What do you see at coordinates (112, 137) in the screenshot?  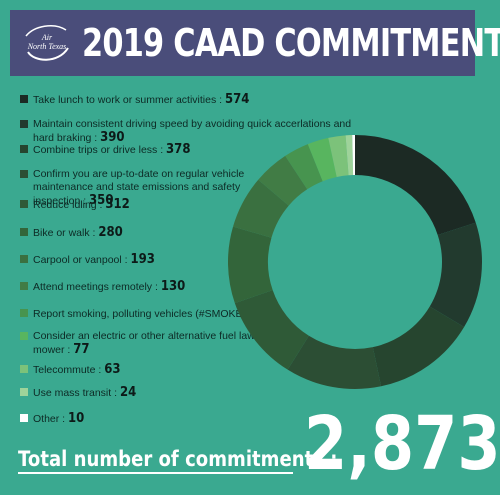 I see `legend-value: 390` at bounding box center [112, 137].